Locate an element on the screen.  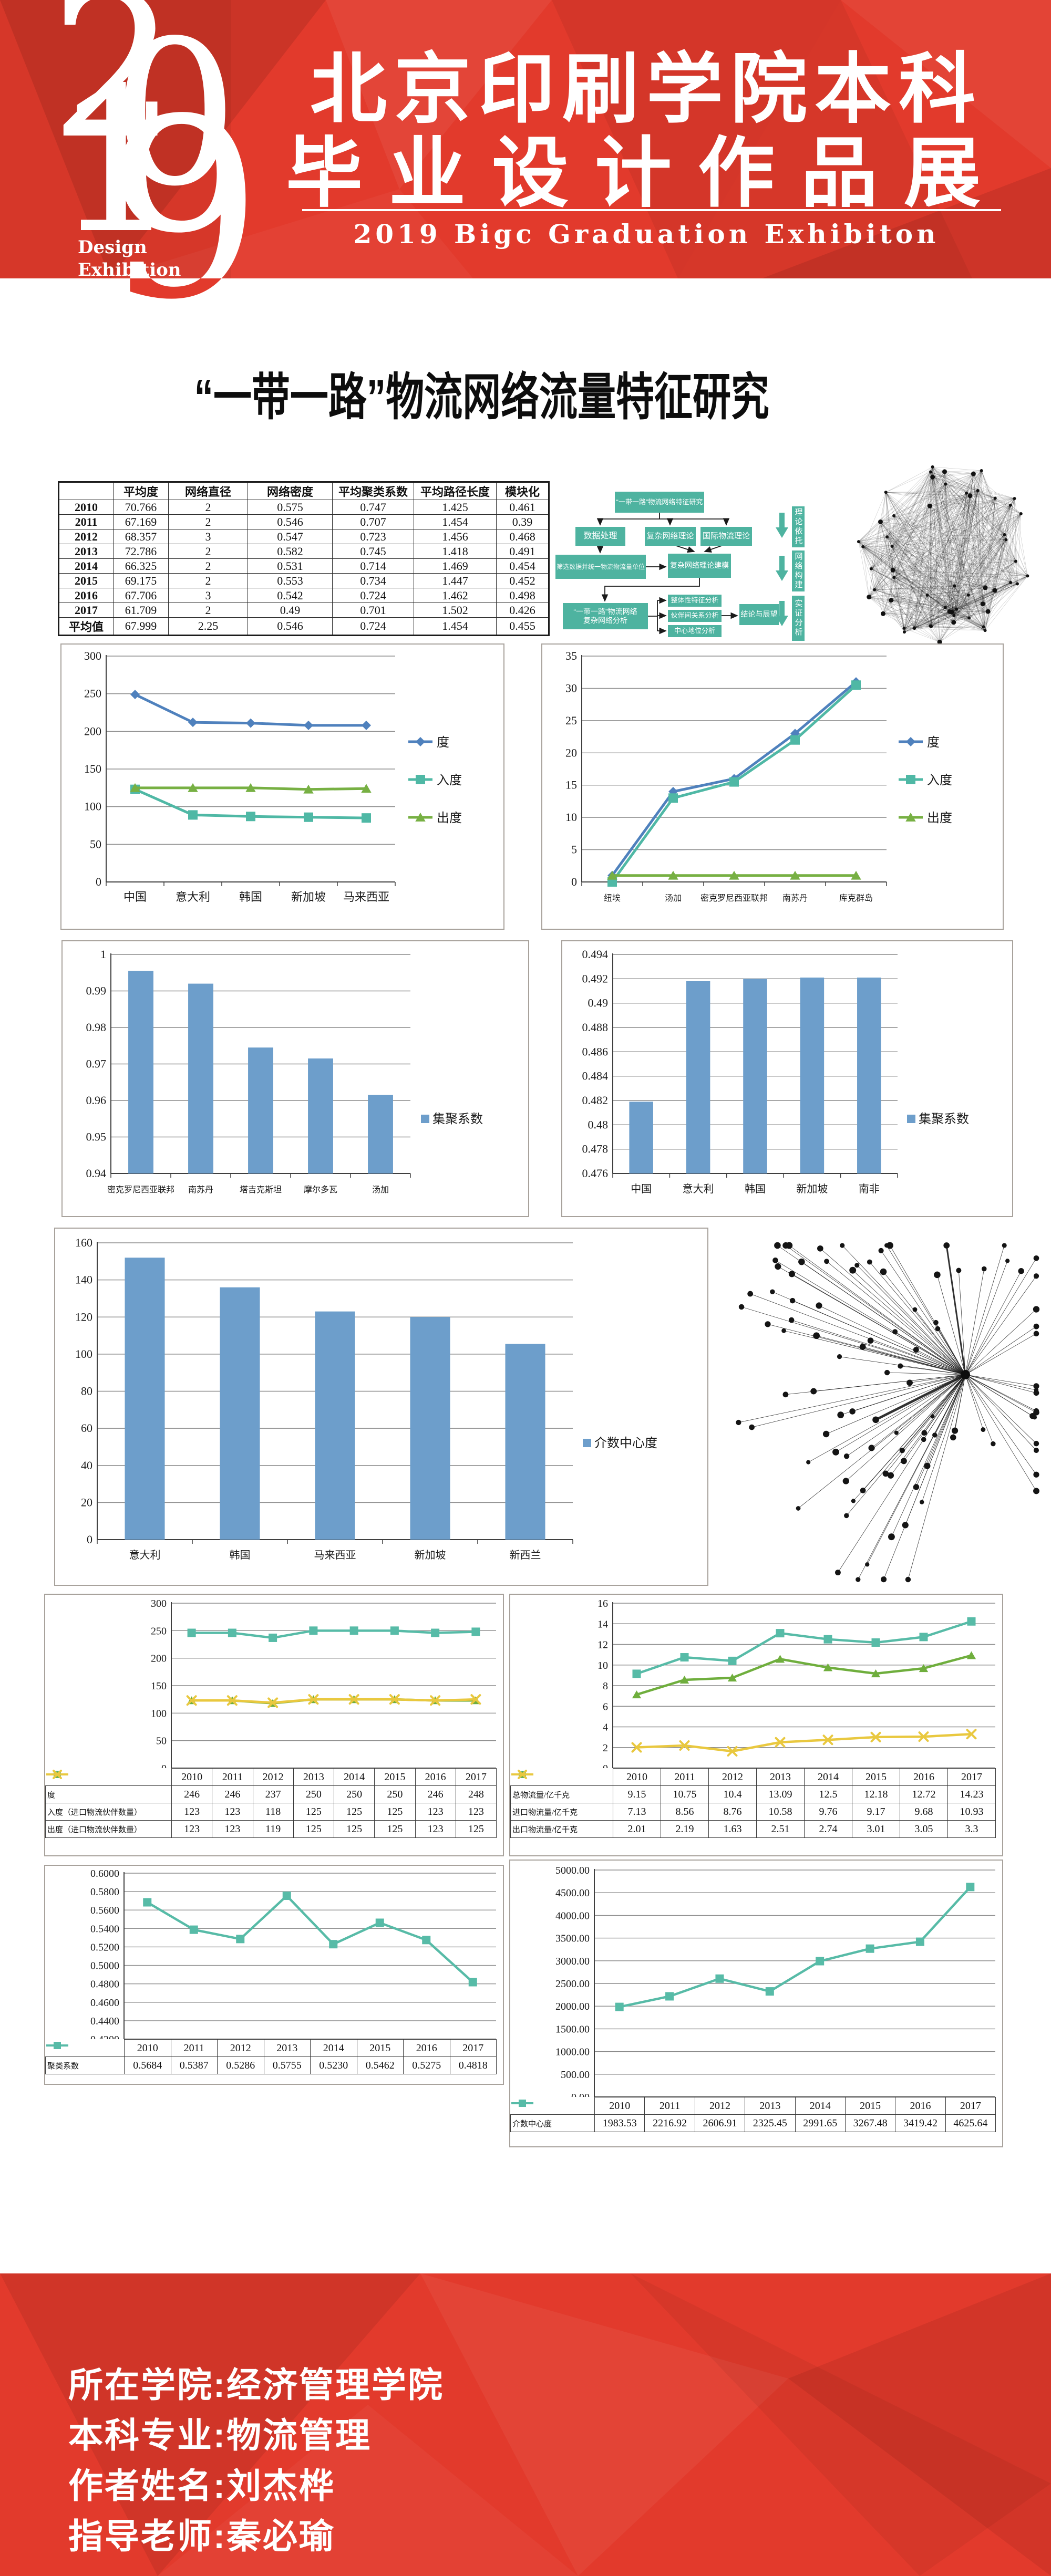
metrics-value-cell: 67.999 is located at coordinates (141, 626).